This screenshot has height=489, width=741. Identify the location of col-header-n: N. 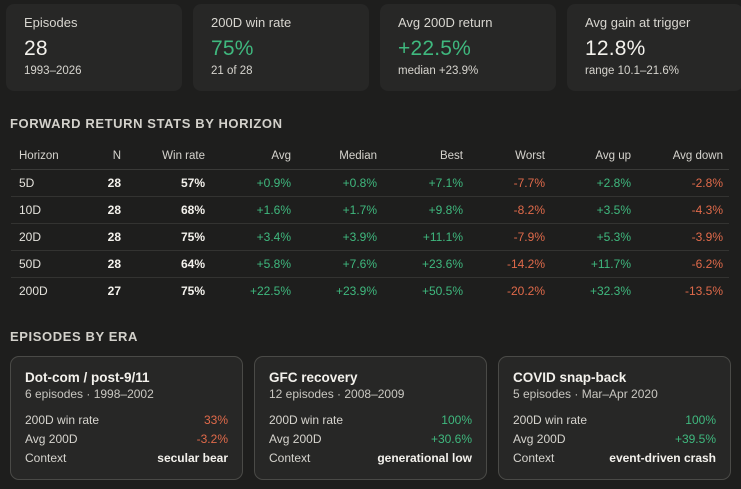
(103, 157).